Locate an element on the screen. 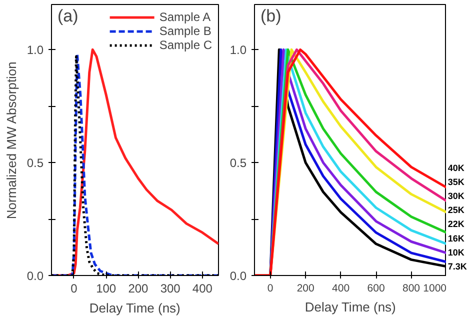 The width and height of the screenshot is (474, 320). legend-label: Sample B is located at coordinates (185, 31).